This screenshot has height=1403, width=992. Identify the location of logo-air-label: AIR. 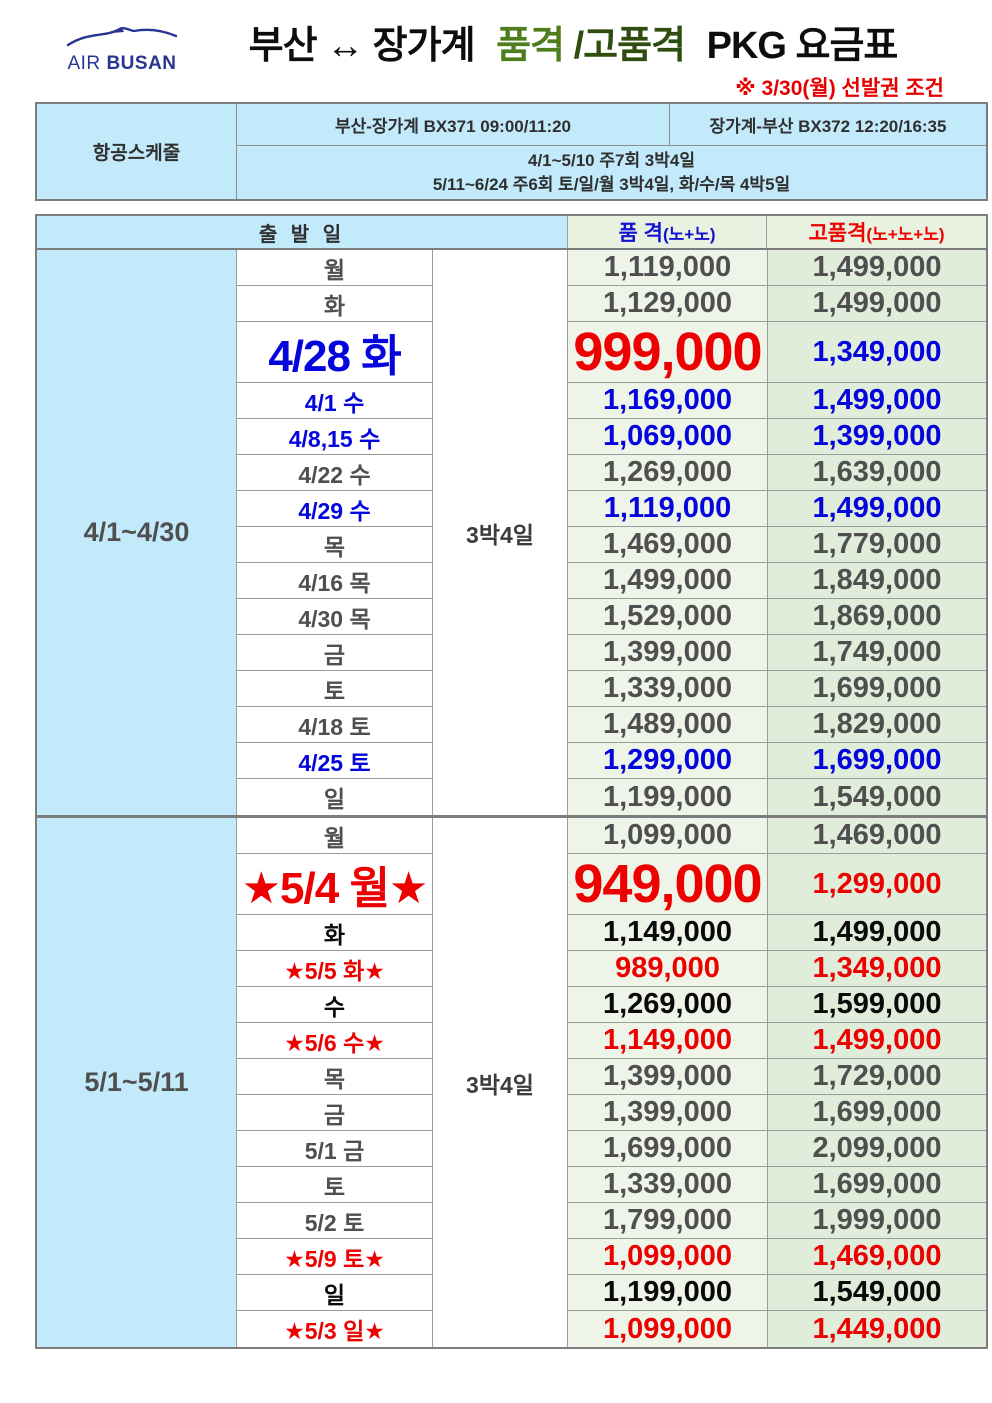
(84, 63).